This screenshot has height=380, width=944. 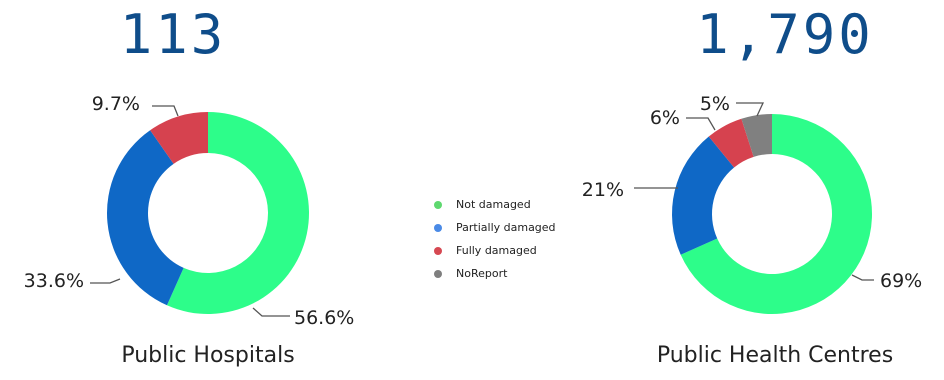 I want to click on health-centres-slice-not-damaged, so click(x=776, y=214).